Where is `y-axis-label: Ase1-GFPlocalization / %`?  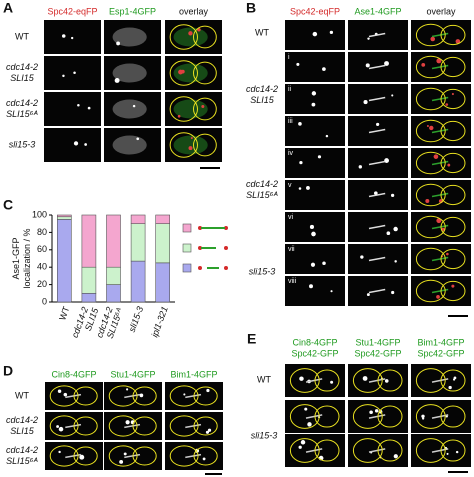
y-axis-label: Ase1-GFPlocalization / % is located at coordinates (21, 258).